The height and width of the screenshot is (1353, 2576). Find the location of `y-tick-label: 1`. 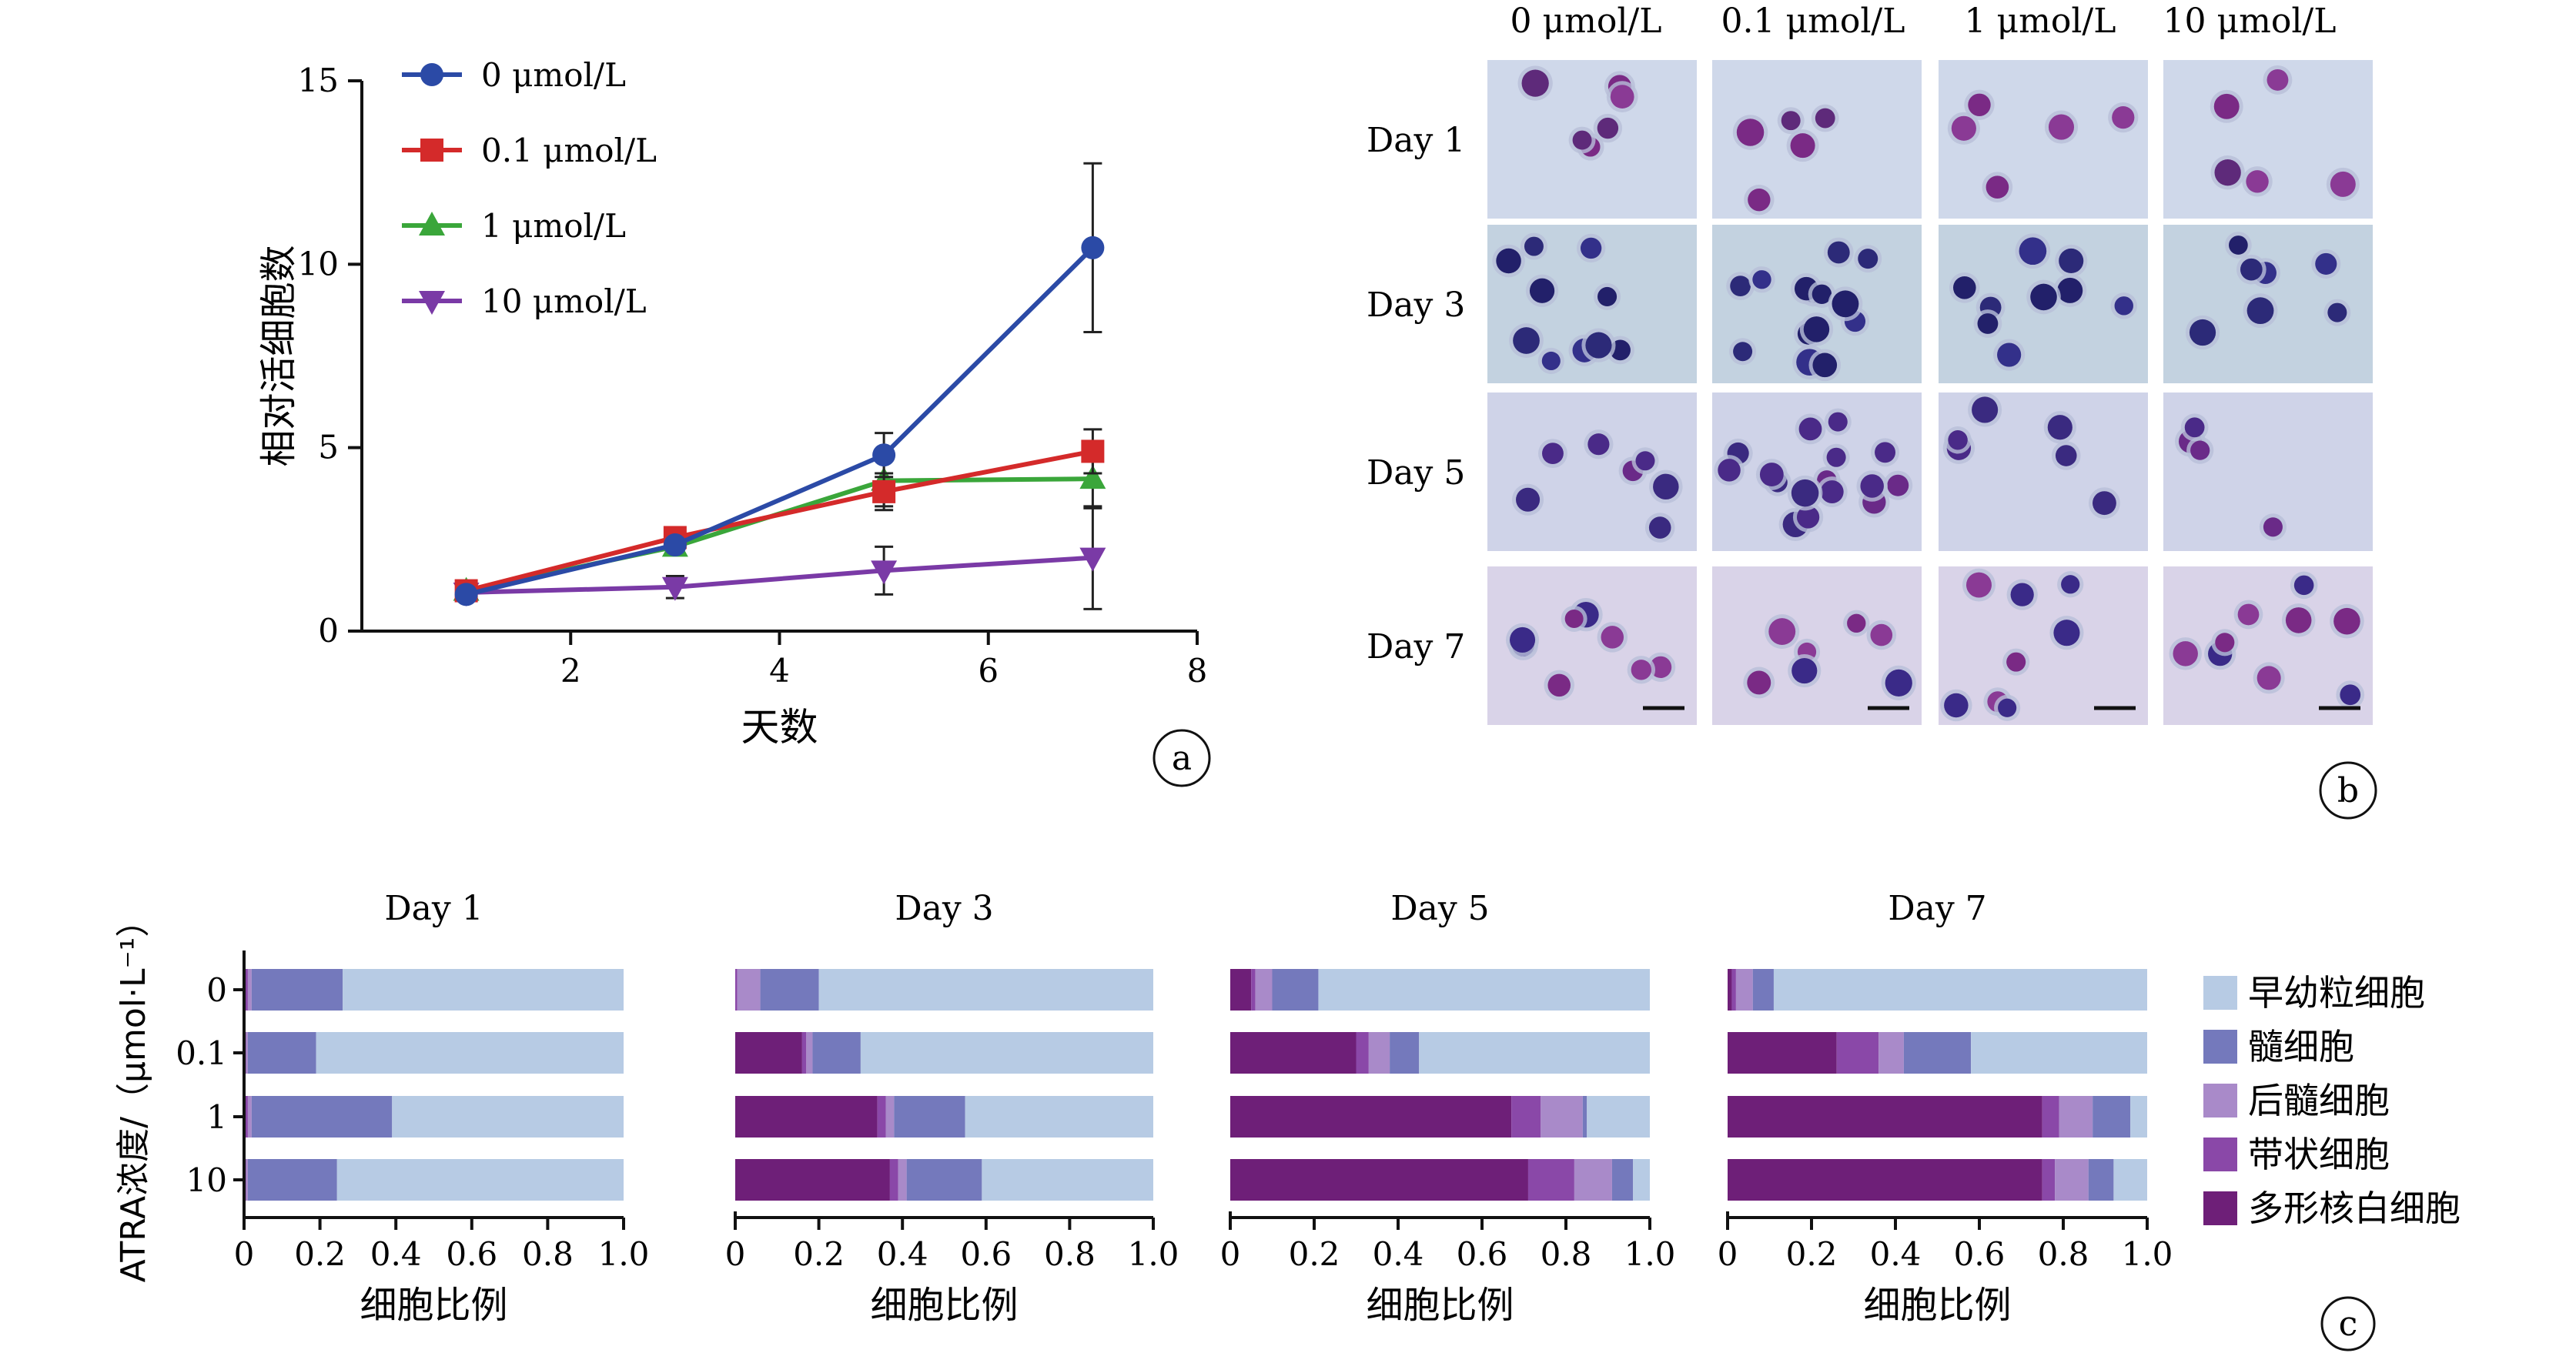

y-tick-label: 1 is located at coordinates (217, 1117).